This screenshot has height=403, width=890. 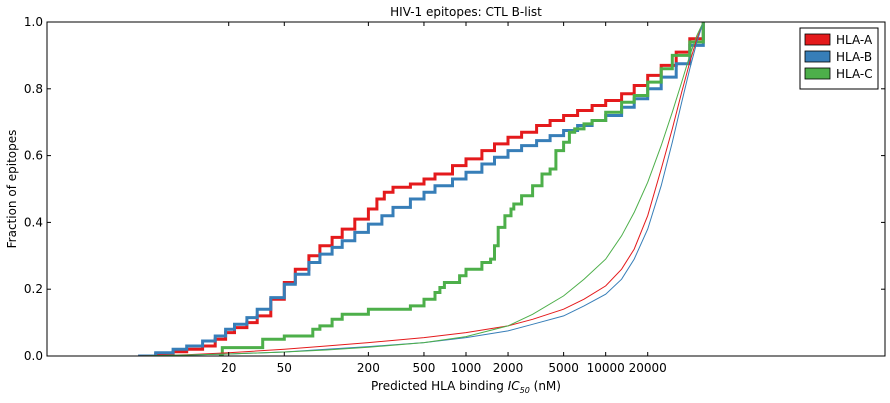 What do you see at coordinates (466, 368) in the screenshot?
I see `x-tick-label: 1000` at bounding box center [466, 368].